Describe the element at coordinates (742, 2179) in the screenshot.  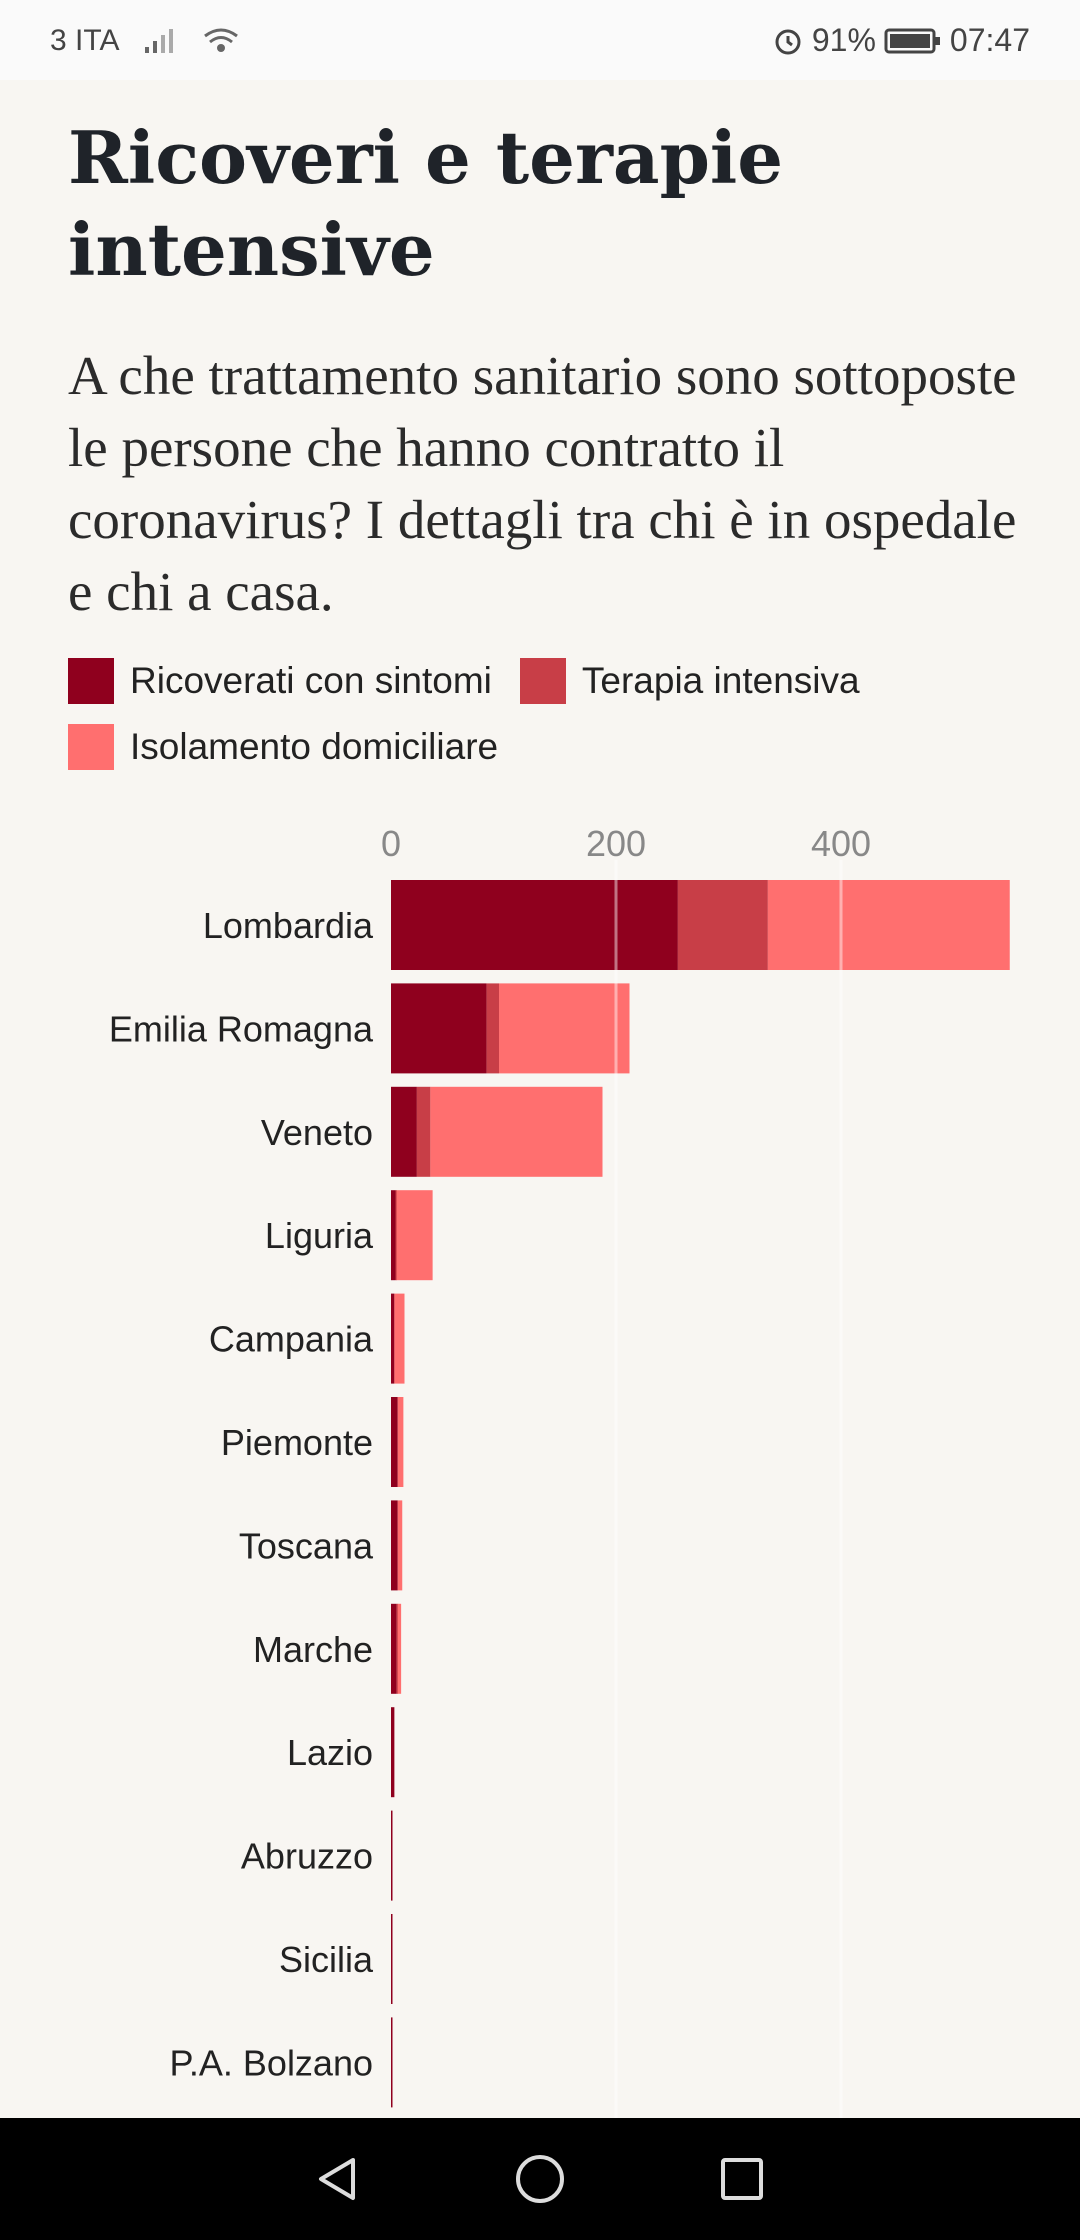
I see `recents-icon` at that location.